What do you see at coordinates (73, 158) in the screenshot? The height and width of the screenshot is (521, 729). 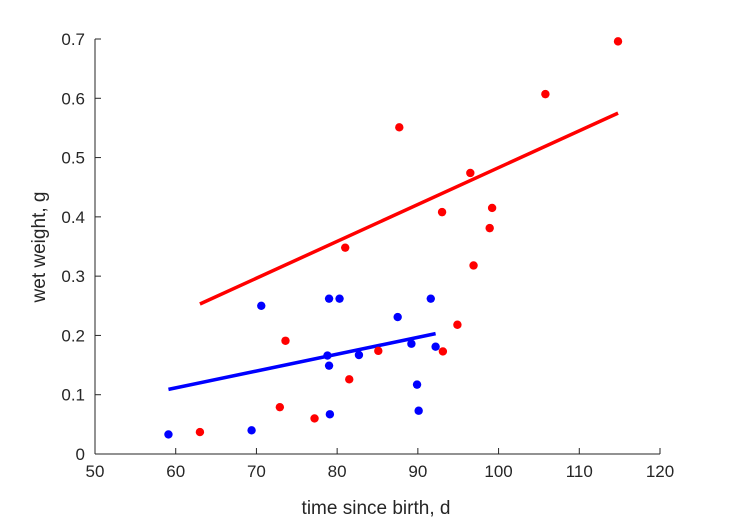 I see `y-tick-label: 0.5` at bounding box center [73, 158].